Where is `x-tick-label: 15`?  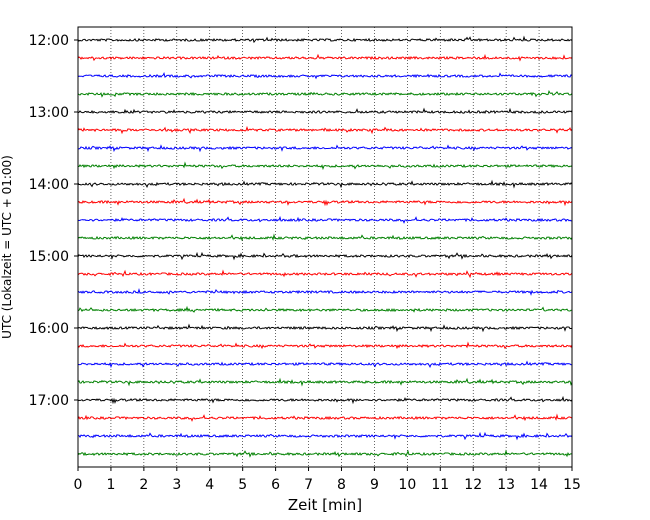
x-tick-label: 15 is located at coordinates (572, 485).